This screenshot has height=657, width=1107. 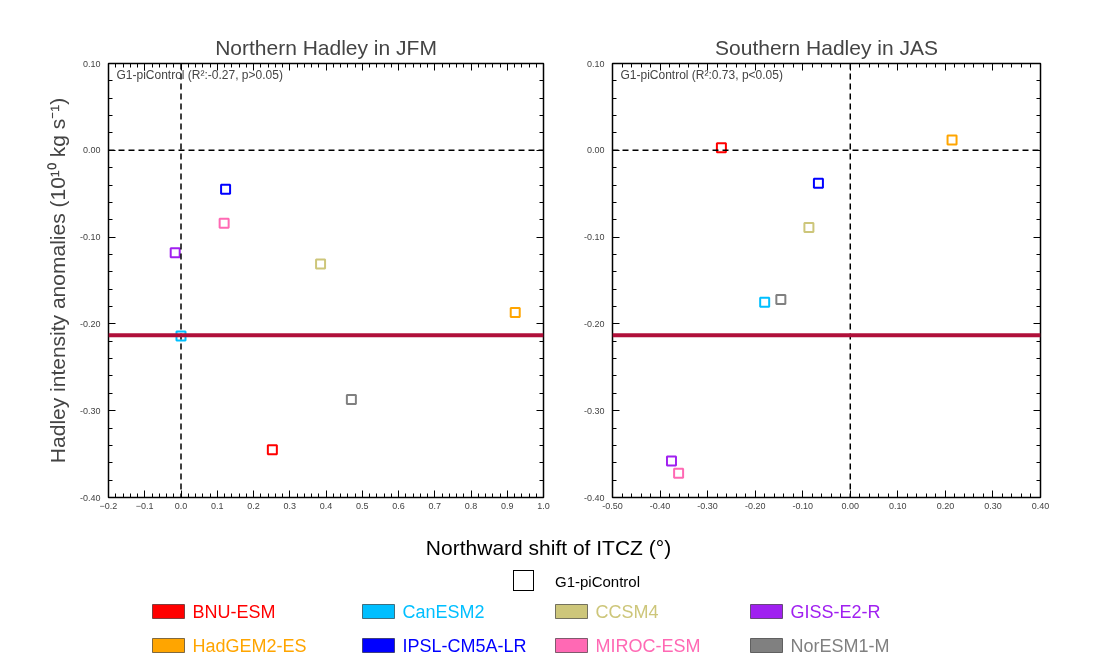 I want to click on legend-label: NorESM1-M, so click(x=840, y=645).